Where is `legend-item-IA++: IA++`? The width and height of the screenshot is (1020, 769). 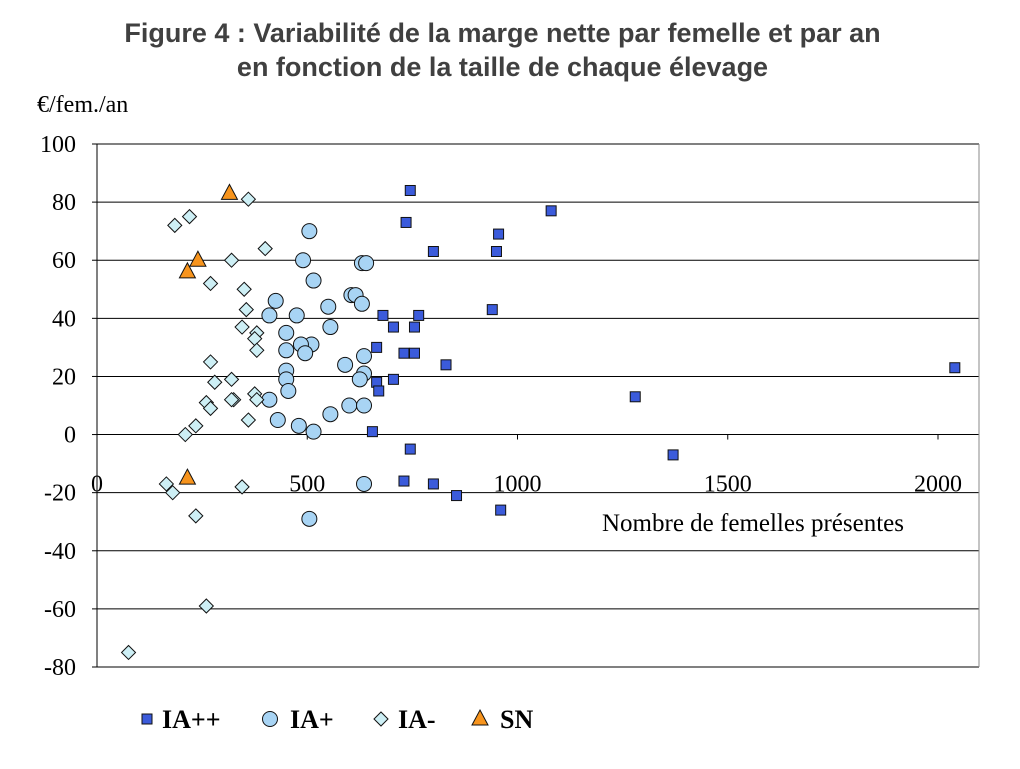
legend-item-IA++: IA++ is located at coordinates (181, 719).